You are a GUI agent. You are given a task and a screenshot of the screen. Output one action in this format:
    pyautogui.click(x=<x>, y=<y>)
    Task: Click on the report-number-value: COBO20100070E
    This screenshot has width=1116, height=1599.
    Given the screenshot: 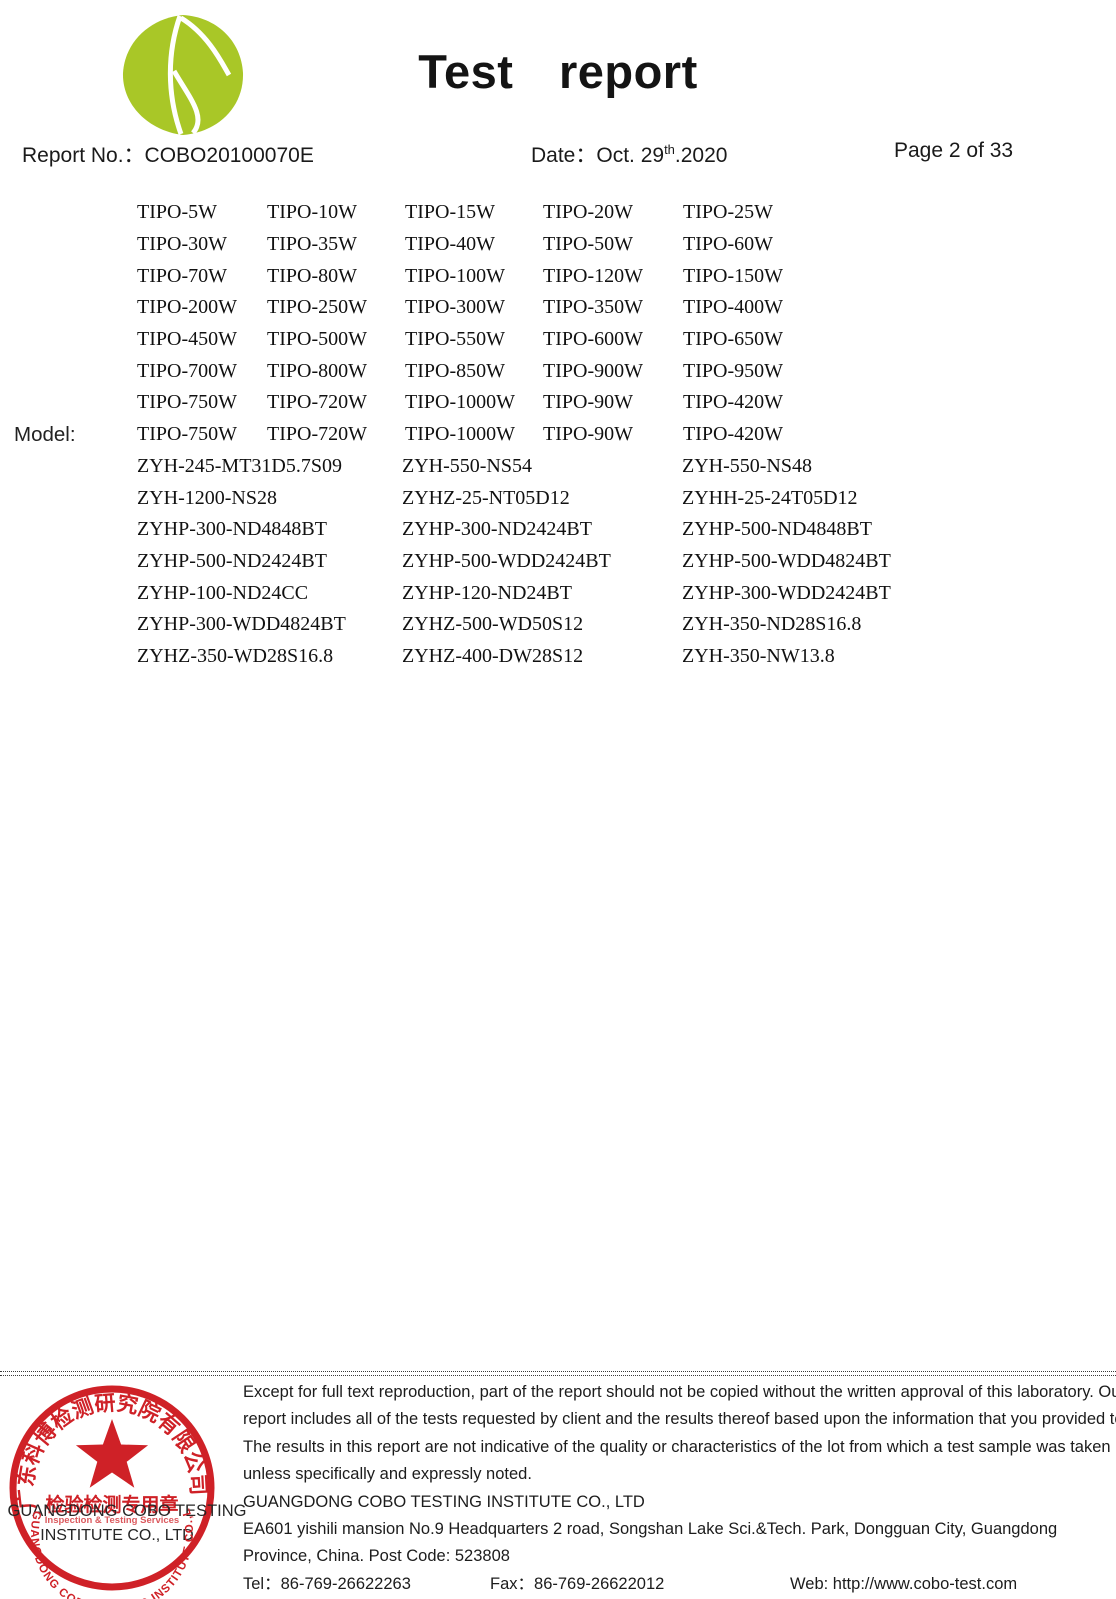 What is the action you would take?
    pyautogui.click(x=229, y=155)
    